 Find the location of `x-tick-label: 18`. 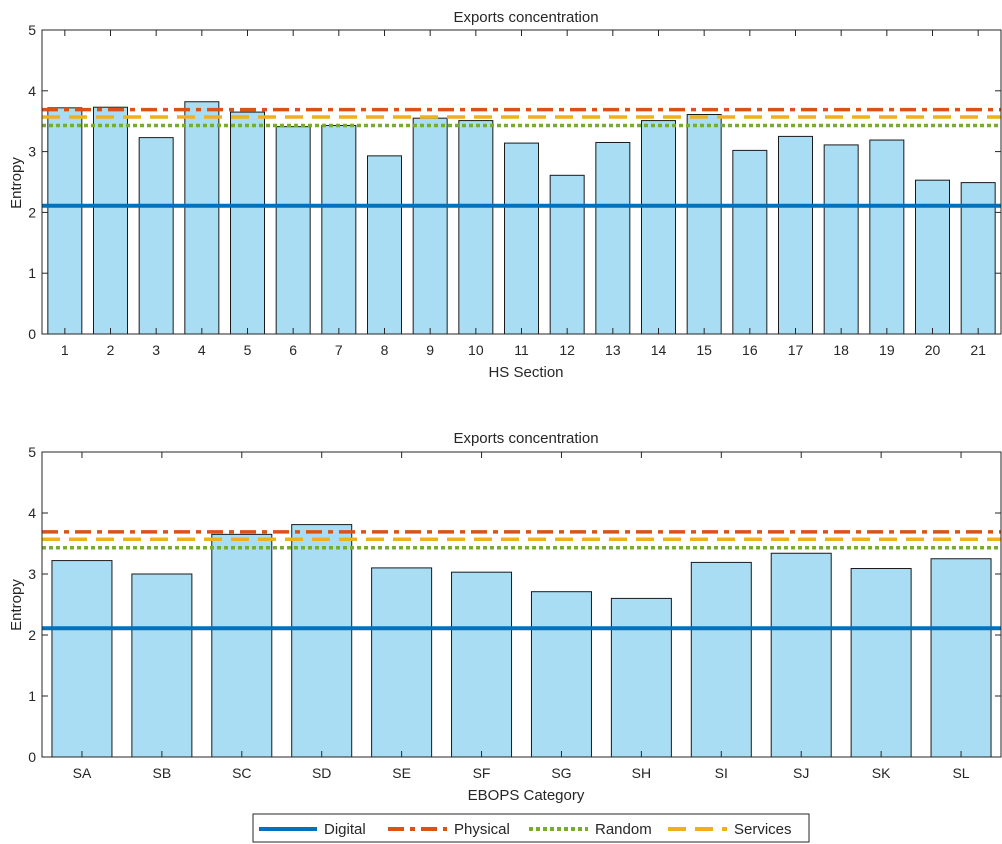

x-tick-label: 18 is located at coordinates (841, 350).